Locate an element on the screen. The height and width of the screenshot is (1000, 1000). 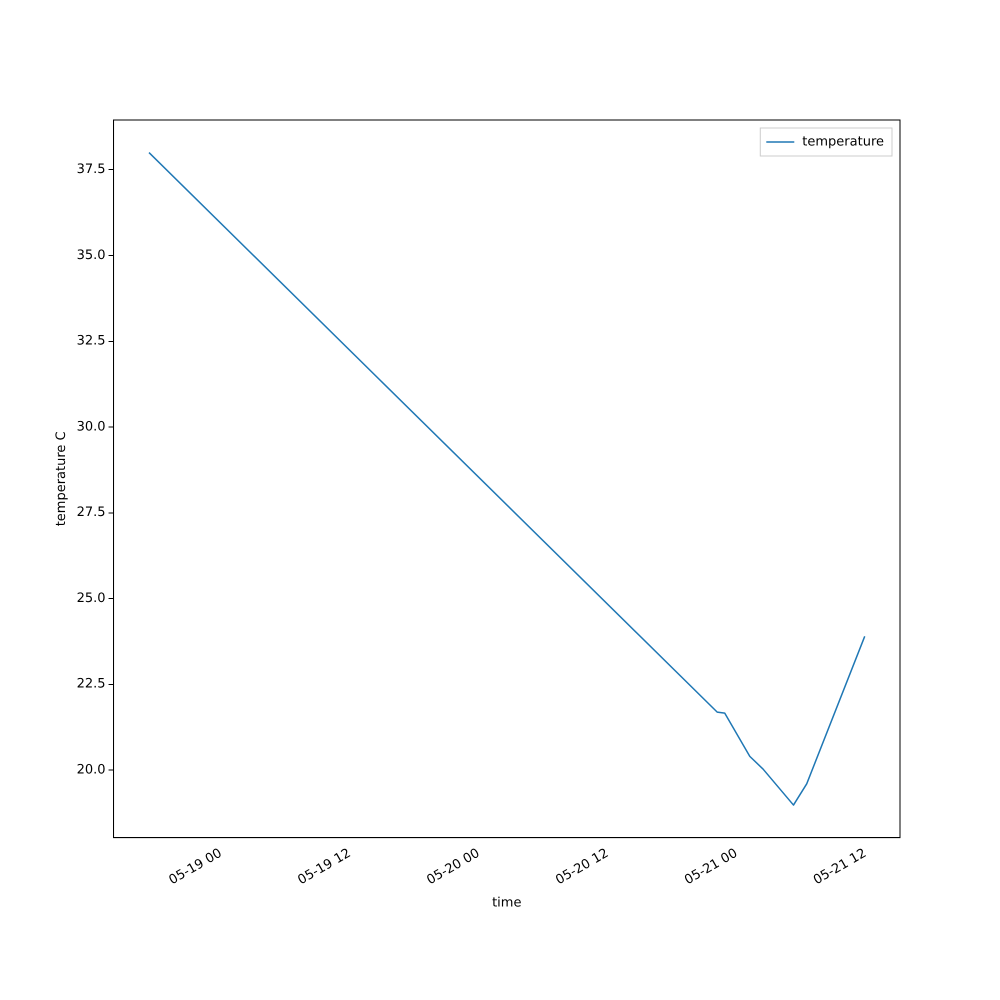
y-tick-label: 35.0 is located at coordinates (91, 255).